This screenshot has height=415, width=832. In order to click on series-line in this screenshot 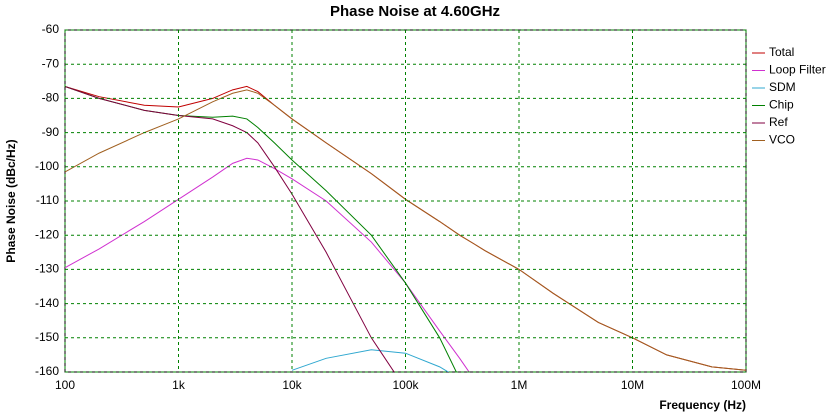, I will do `click(370, 360)`.